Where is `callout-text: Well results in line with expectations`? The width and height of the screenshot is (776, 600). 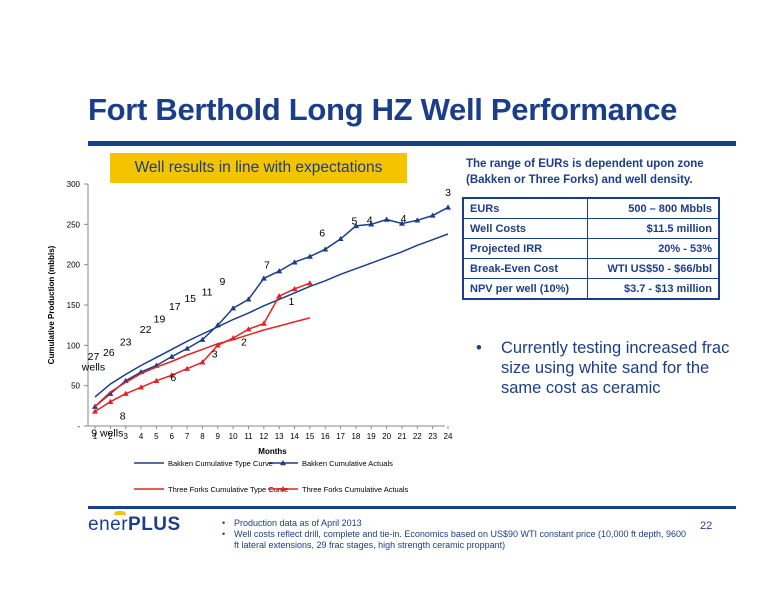
callout-text: Well results in line with expectations is located at coordinates (258, 167).